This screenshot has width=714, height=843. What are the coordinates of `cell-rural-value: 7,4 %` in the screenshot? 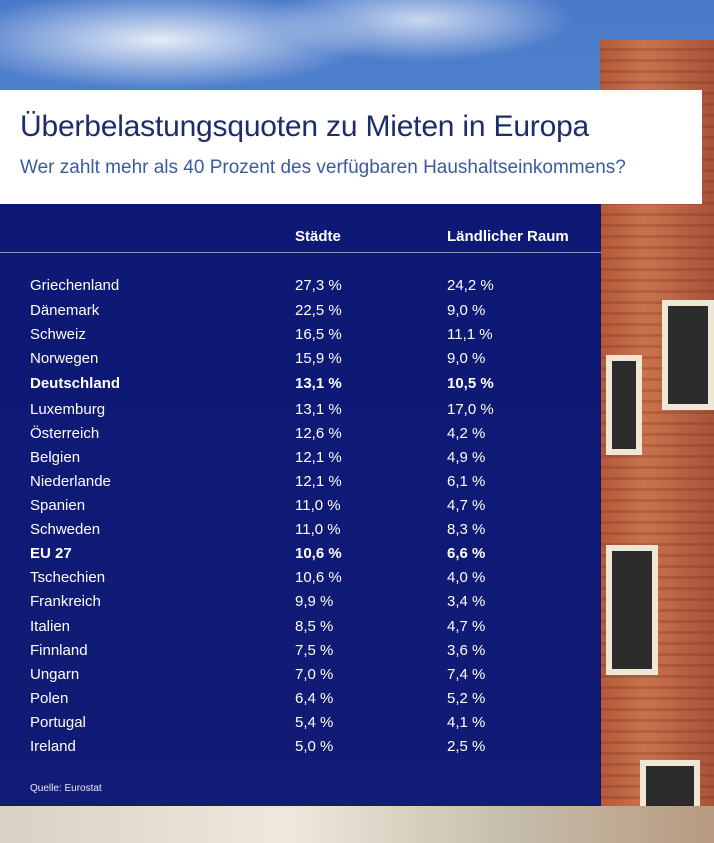 It's located at (466, 674).